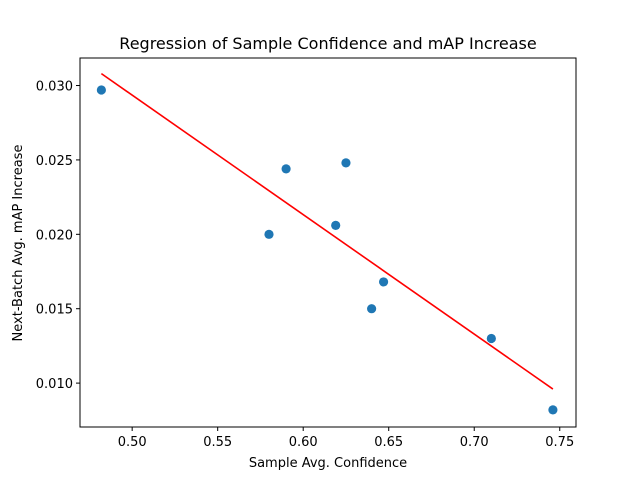 The width and height of the screenshot is (640, 485). What do you see at coordinates (559, 442) in the screenshot?
I see `x-tick-label: 0.75` at bounding box center [559, 442].